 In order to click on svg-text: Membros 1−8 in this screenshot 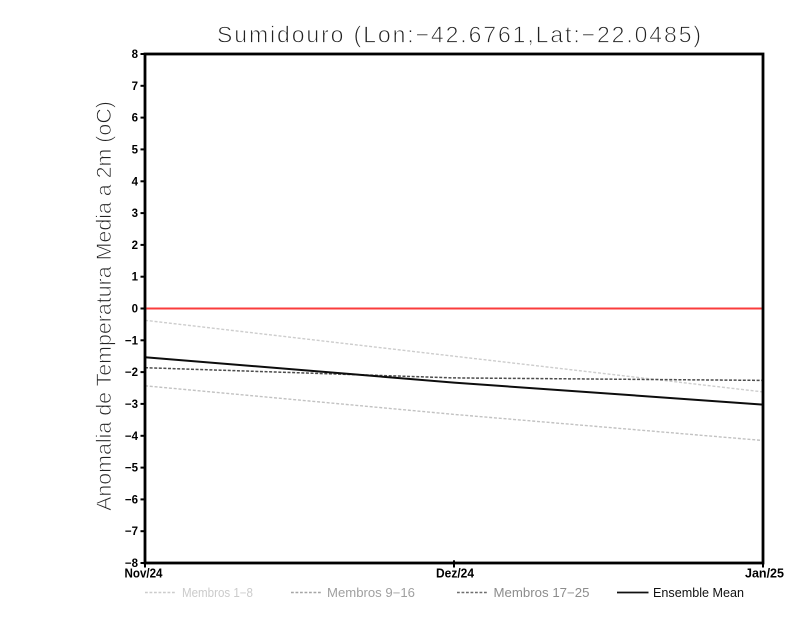, I will do `click(217, 593)`.